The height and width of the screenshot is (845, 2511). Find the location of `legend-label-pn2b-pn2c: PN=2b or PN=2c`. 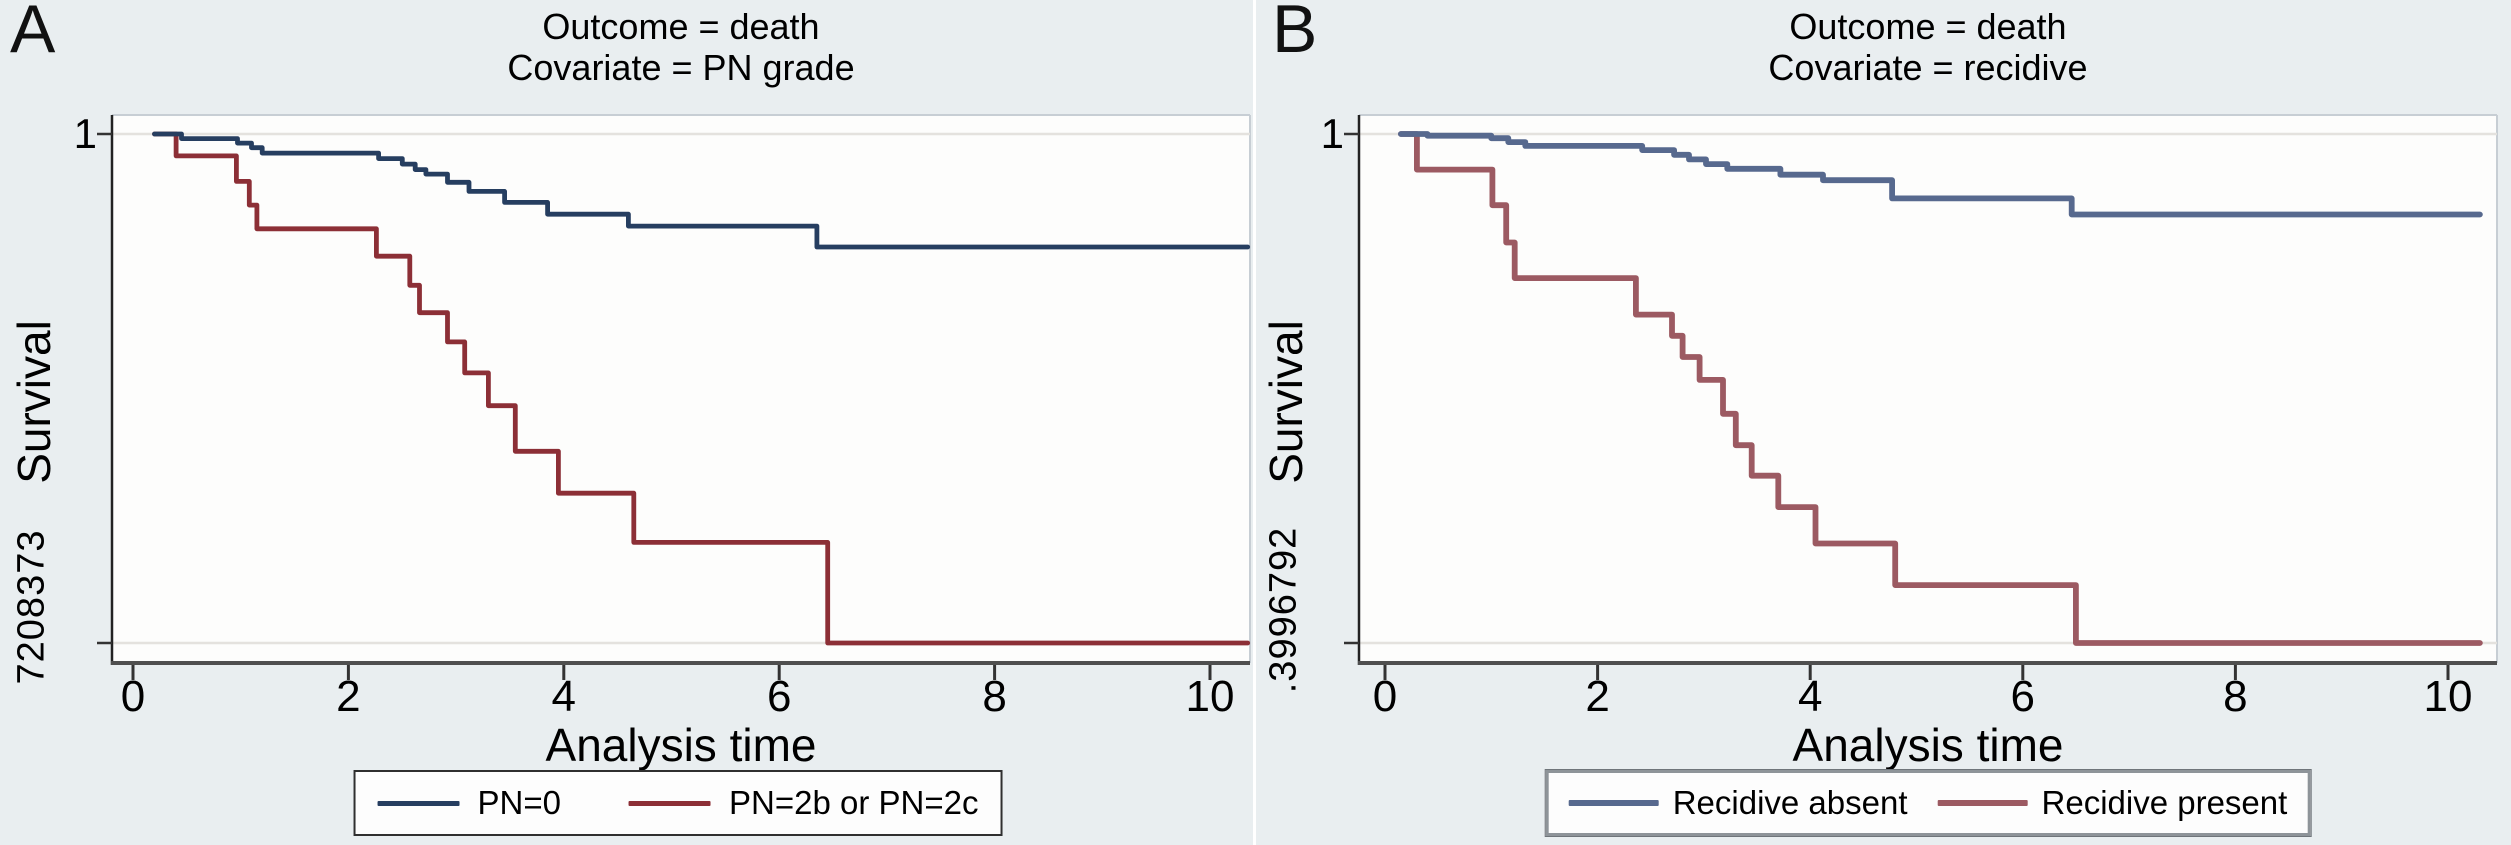

legend-label-pn2b-pn2c: PN=2b or PN=2c is located at coordinates (854, 802).